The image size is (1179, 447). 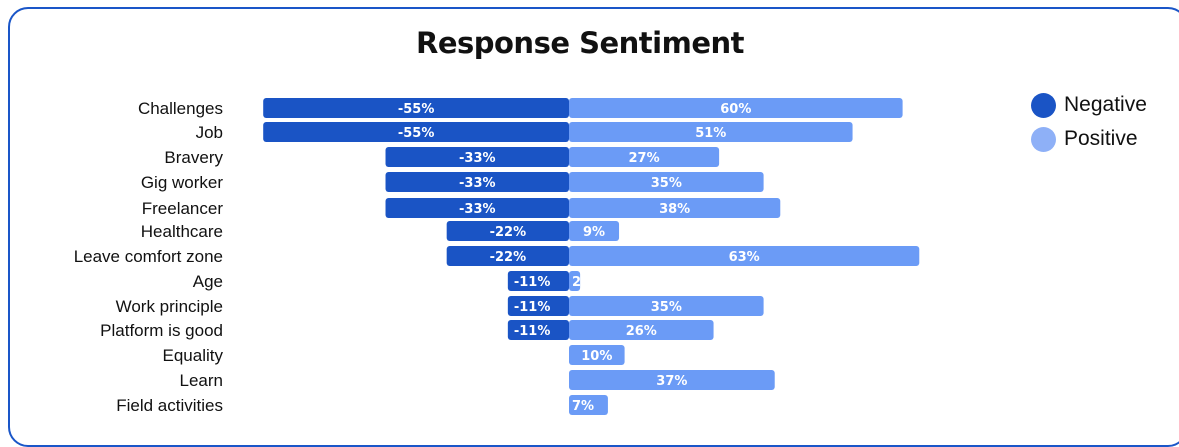 What do you see at coordinates (1101, 138) in the screenshot?
I see `legend-label-positive: Positive` at bounding box center [1101, 138].